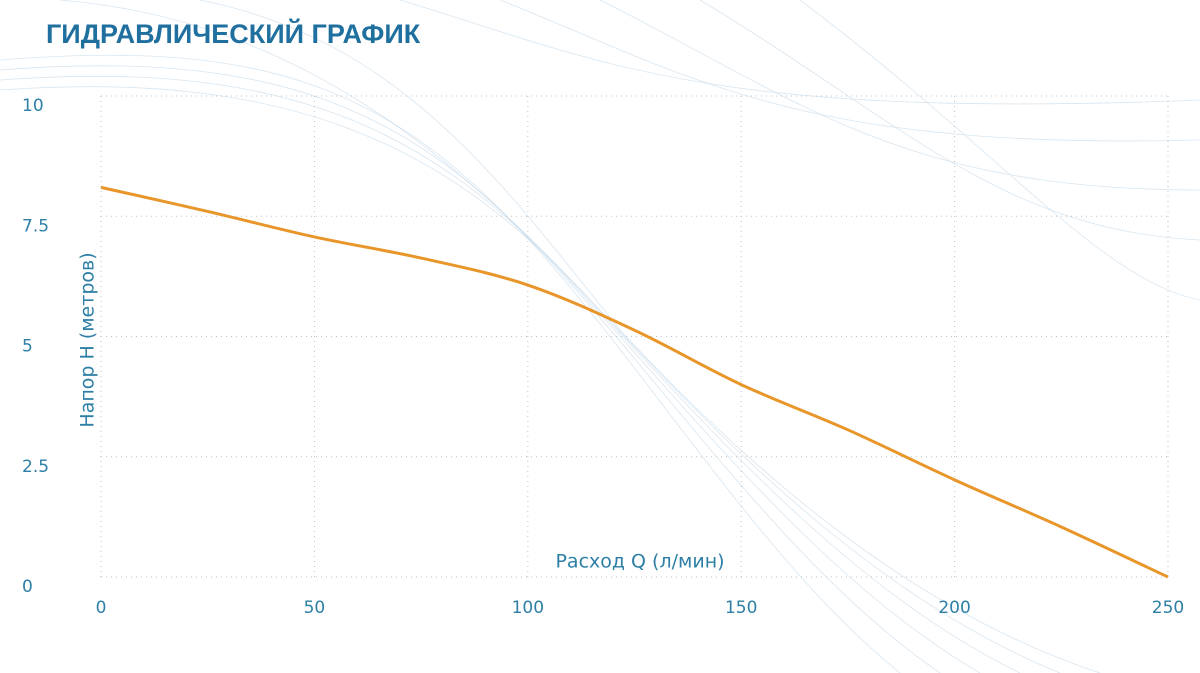 Image resolution: width=1200 pixels, height=673 pixels. Describe the element at coordinates (639, 562) in the screenshot. I see `x-axis-label: Расход Q (л/мин)` at that location.